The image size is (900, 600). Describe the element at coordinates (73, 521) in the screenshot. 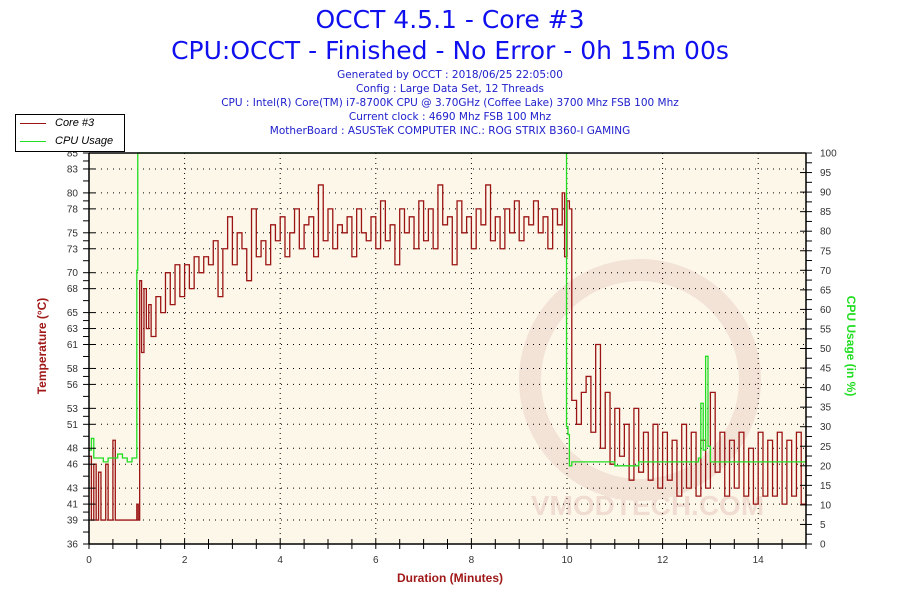

I see `y-tick-label-left: 39` at that location.